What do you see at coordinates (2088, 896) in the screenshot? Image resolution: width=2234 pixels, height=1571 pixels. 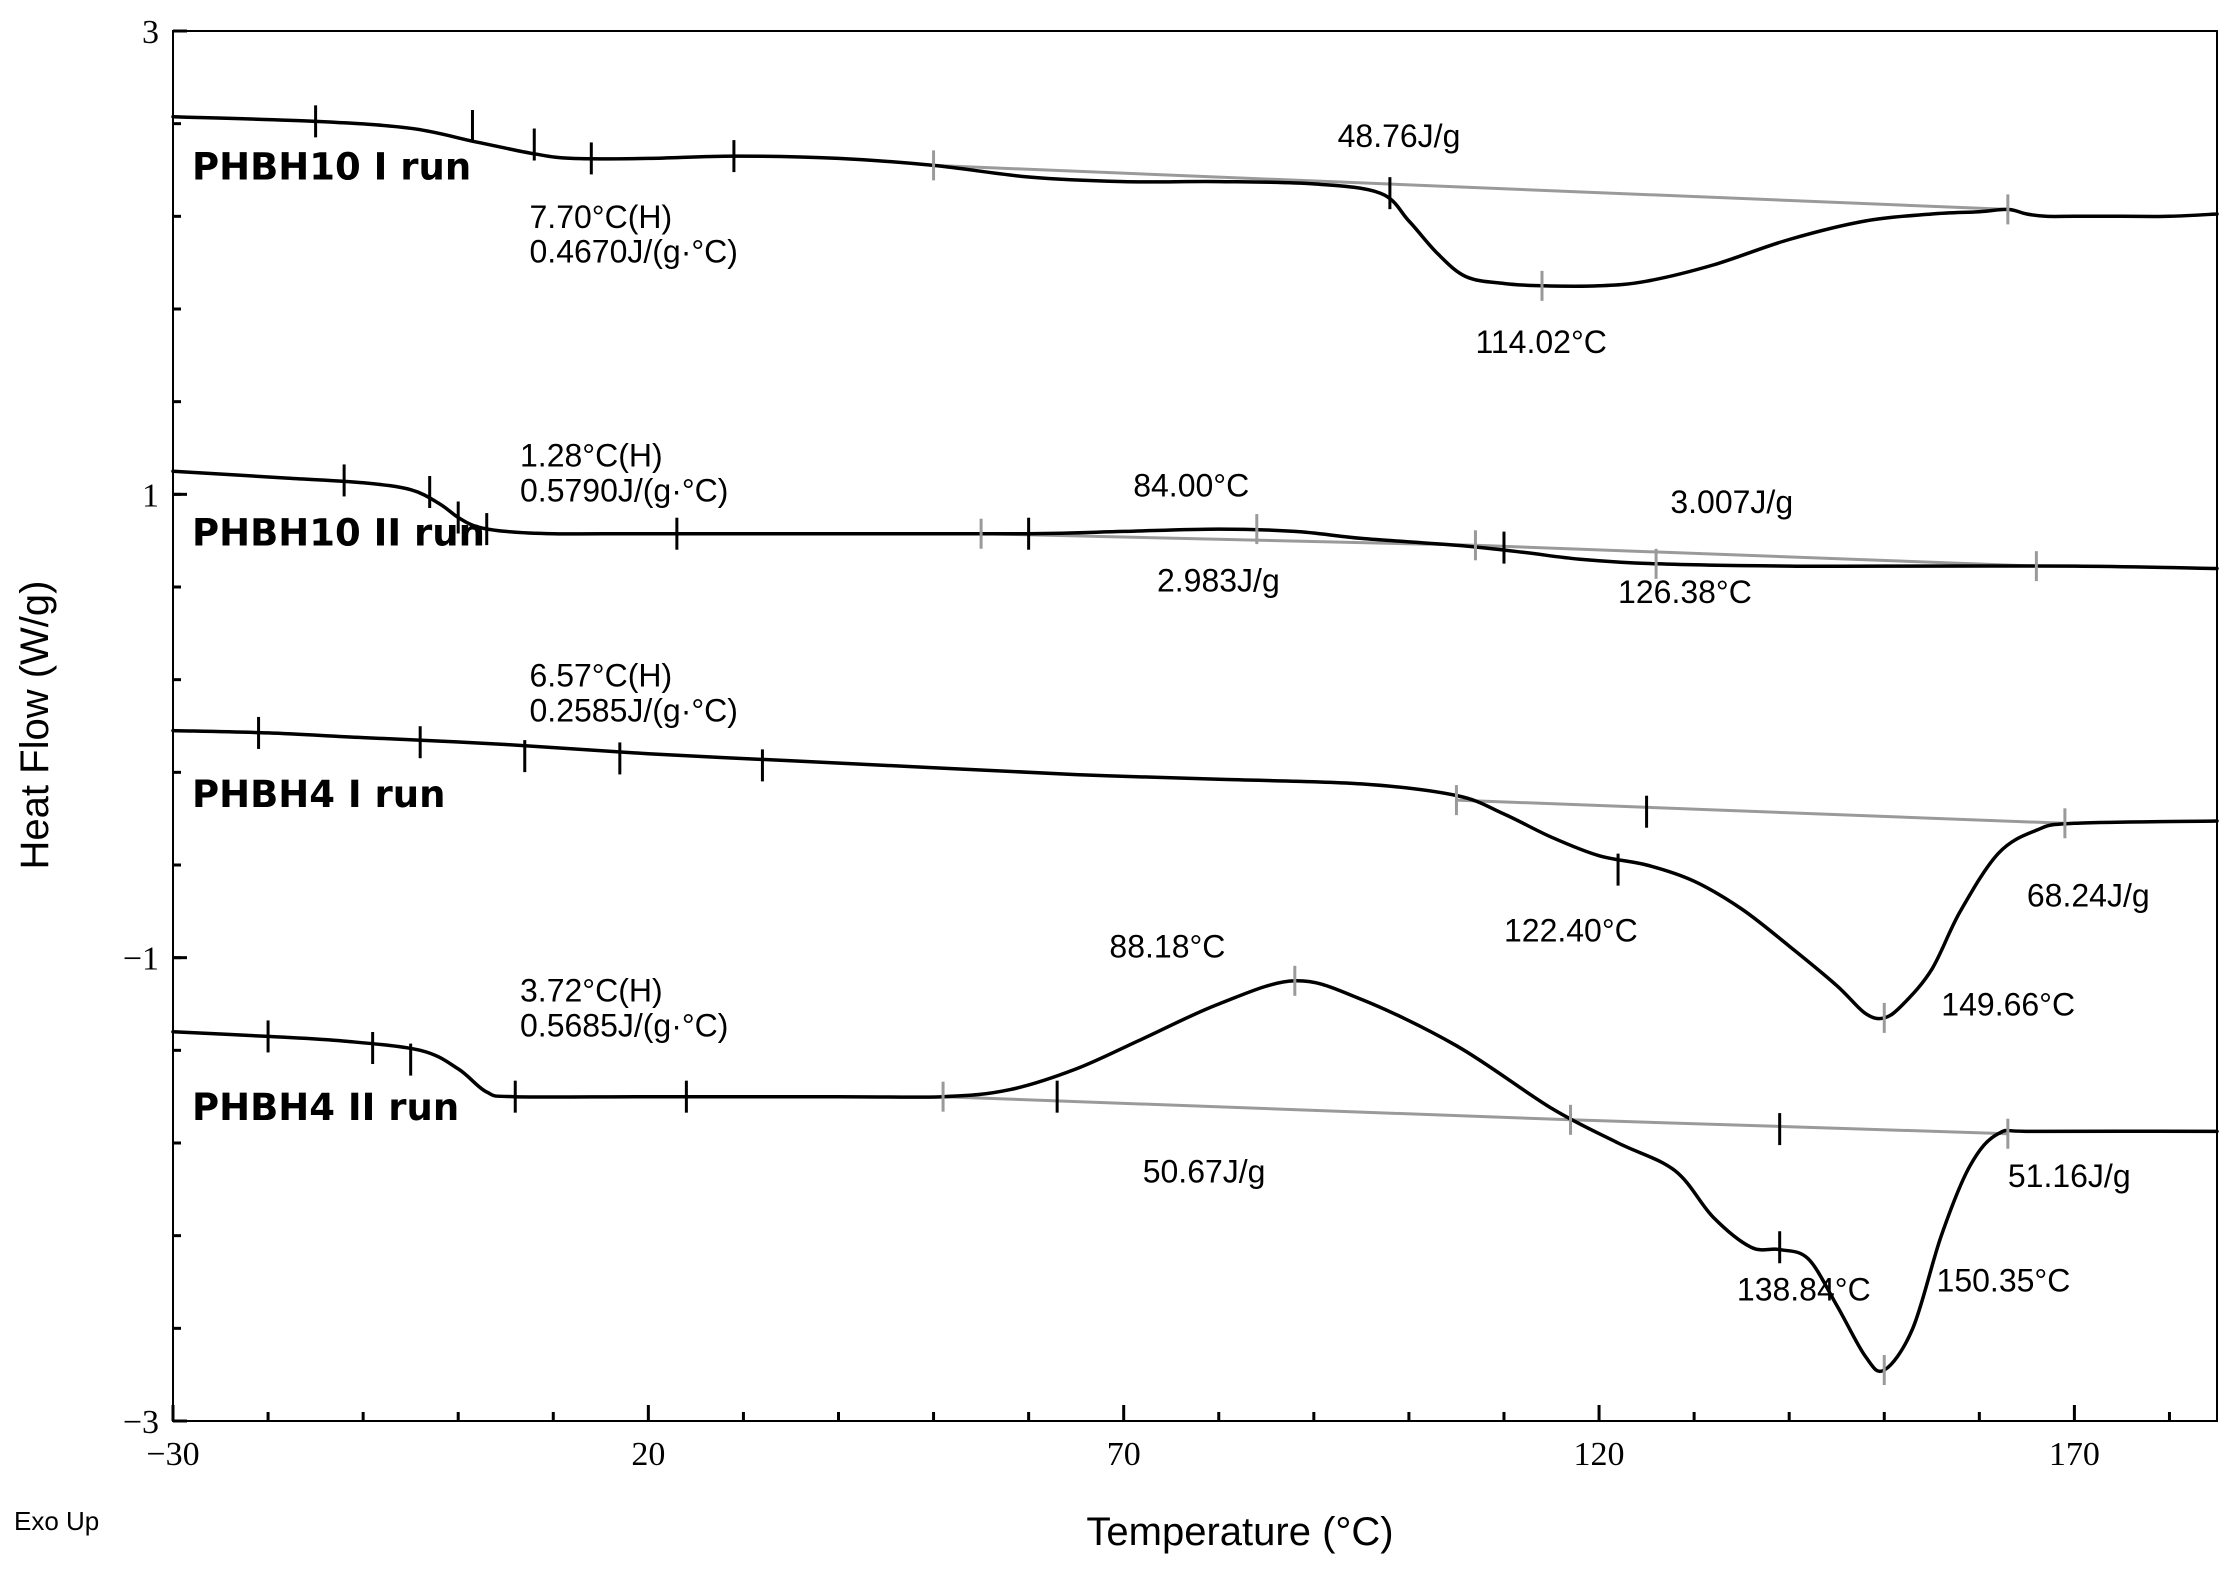 I see `annotation-label: 68.24J/g` at bounding box center [2088, 896].